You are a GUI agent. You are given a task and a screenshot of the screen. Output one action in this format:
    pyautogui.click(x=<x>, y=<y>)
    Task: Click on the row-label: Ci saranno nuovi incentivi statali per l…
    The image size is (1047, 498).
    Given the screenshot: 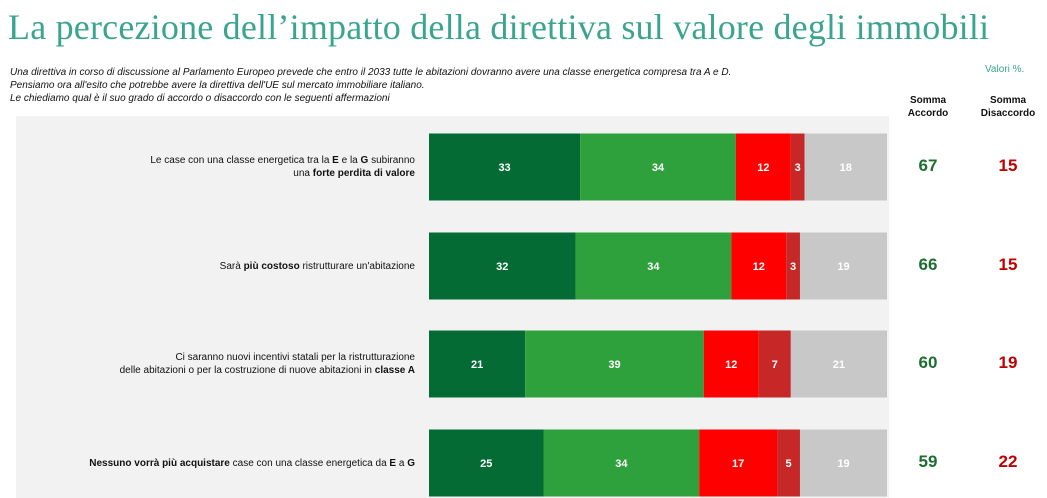 What is the action you would take?
    pyautogui.click(x=217, y=364)
    